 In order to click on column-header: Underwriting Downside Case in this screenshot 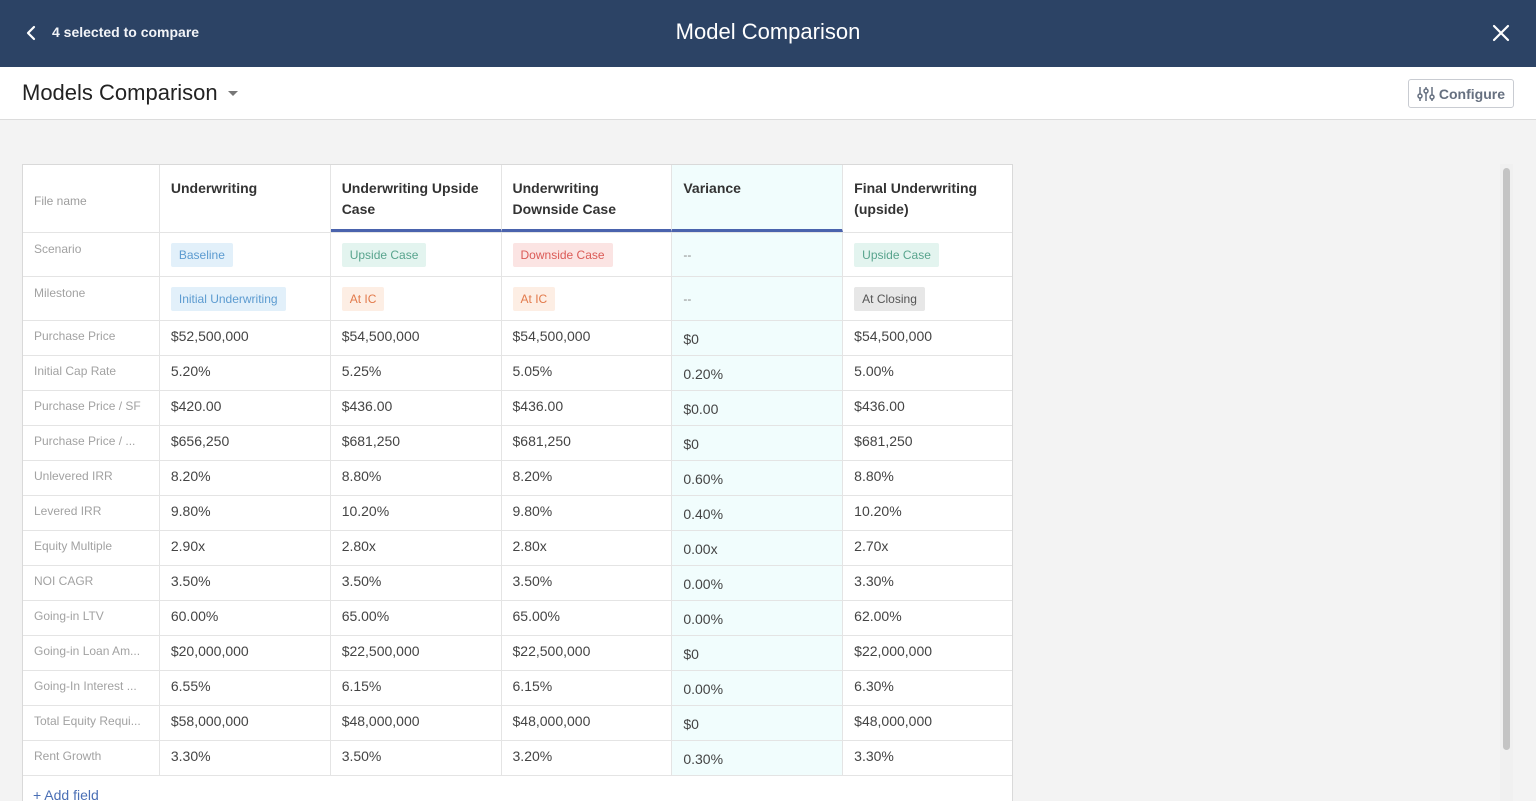, I will do `click(587, 198)`.